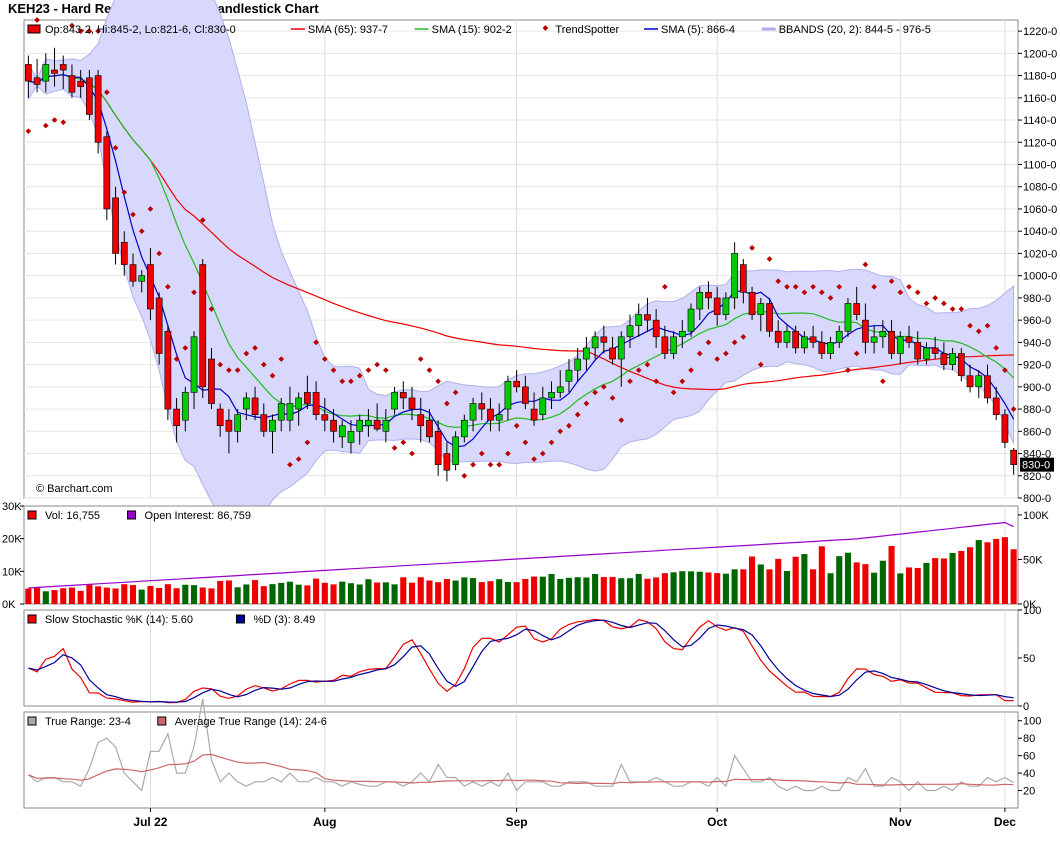  What do you see at coordinates (1037, 464) in the screenshot?
I see `last-price-tag-bg` at bounding box center [1037, 464].